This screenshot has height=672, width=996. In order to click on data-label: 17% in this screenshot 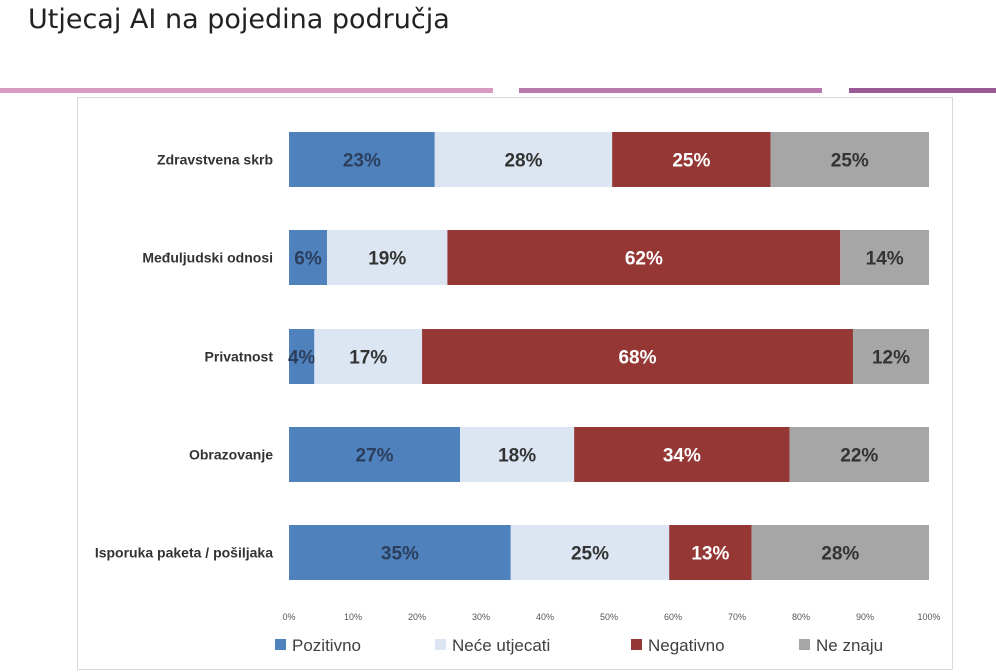, I will do `click(368, 358)`.